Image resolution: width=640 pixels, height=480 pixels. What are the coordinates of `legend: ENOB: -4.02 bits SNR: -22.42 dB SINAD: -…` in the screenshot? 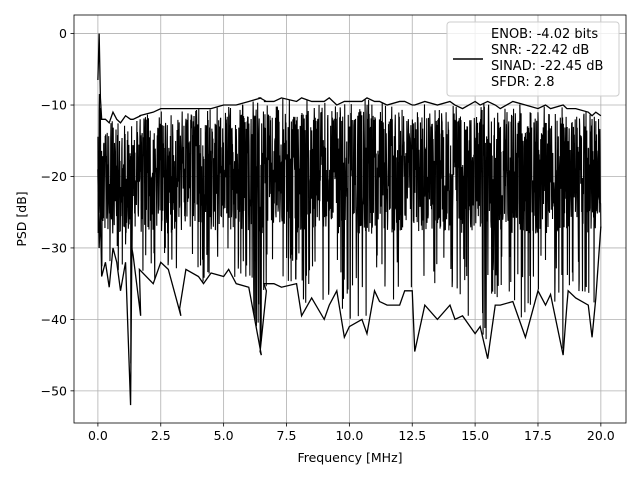 It's located at (533, 59).